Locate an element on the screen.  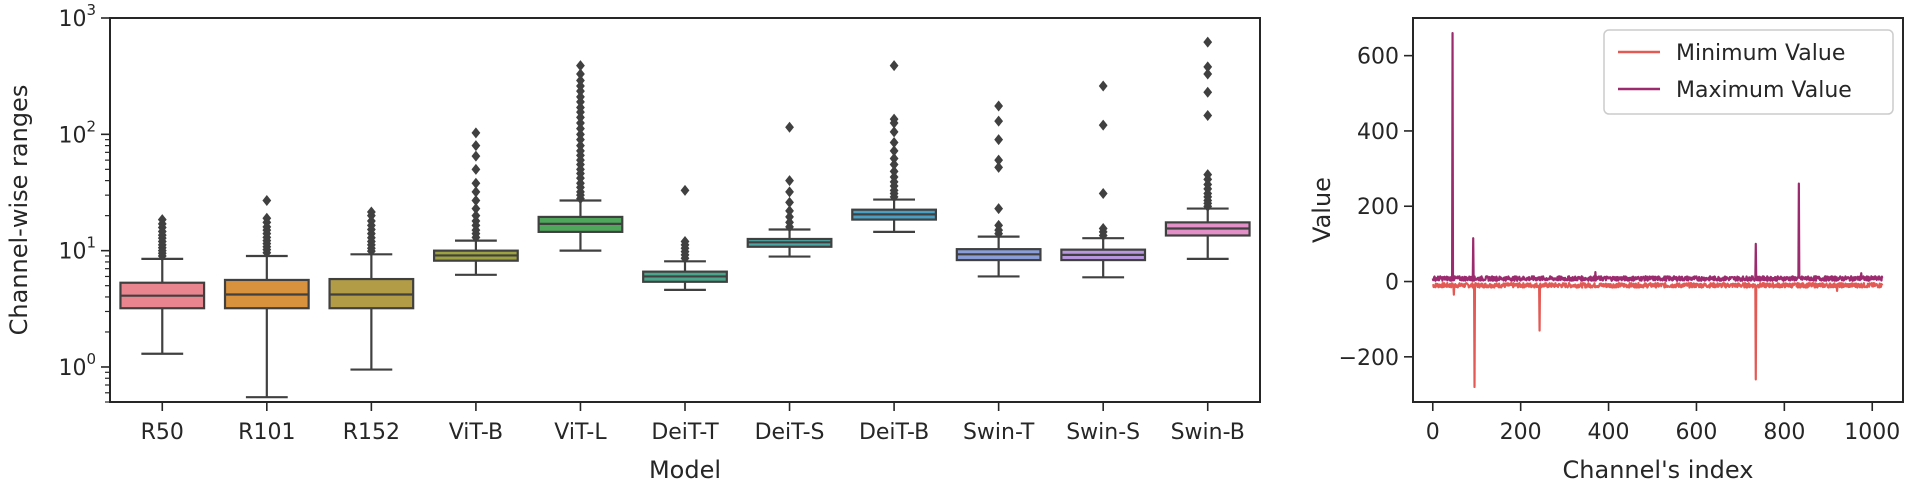
y-tick-exponent: 3 is located at coordinates (91, 10).